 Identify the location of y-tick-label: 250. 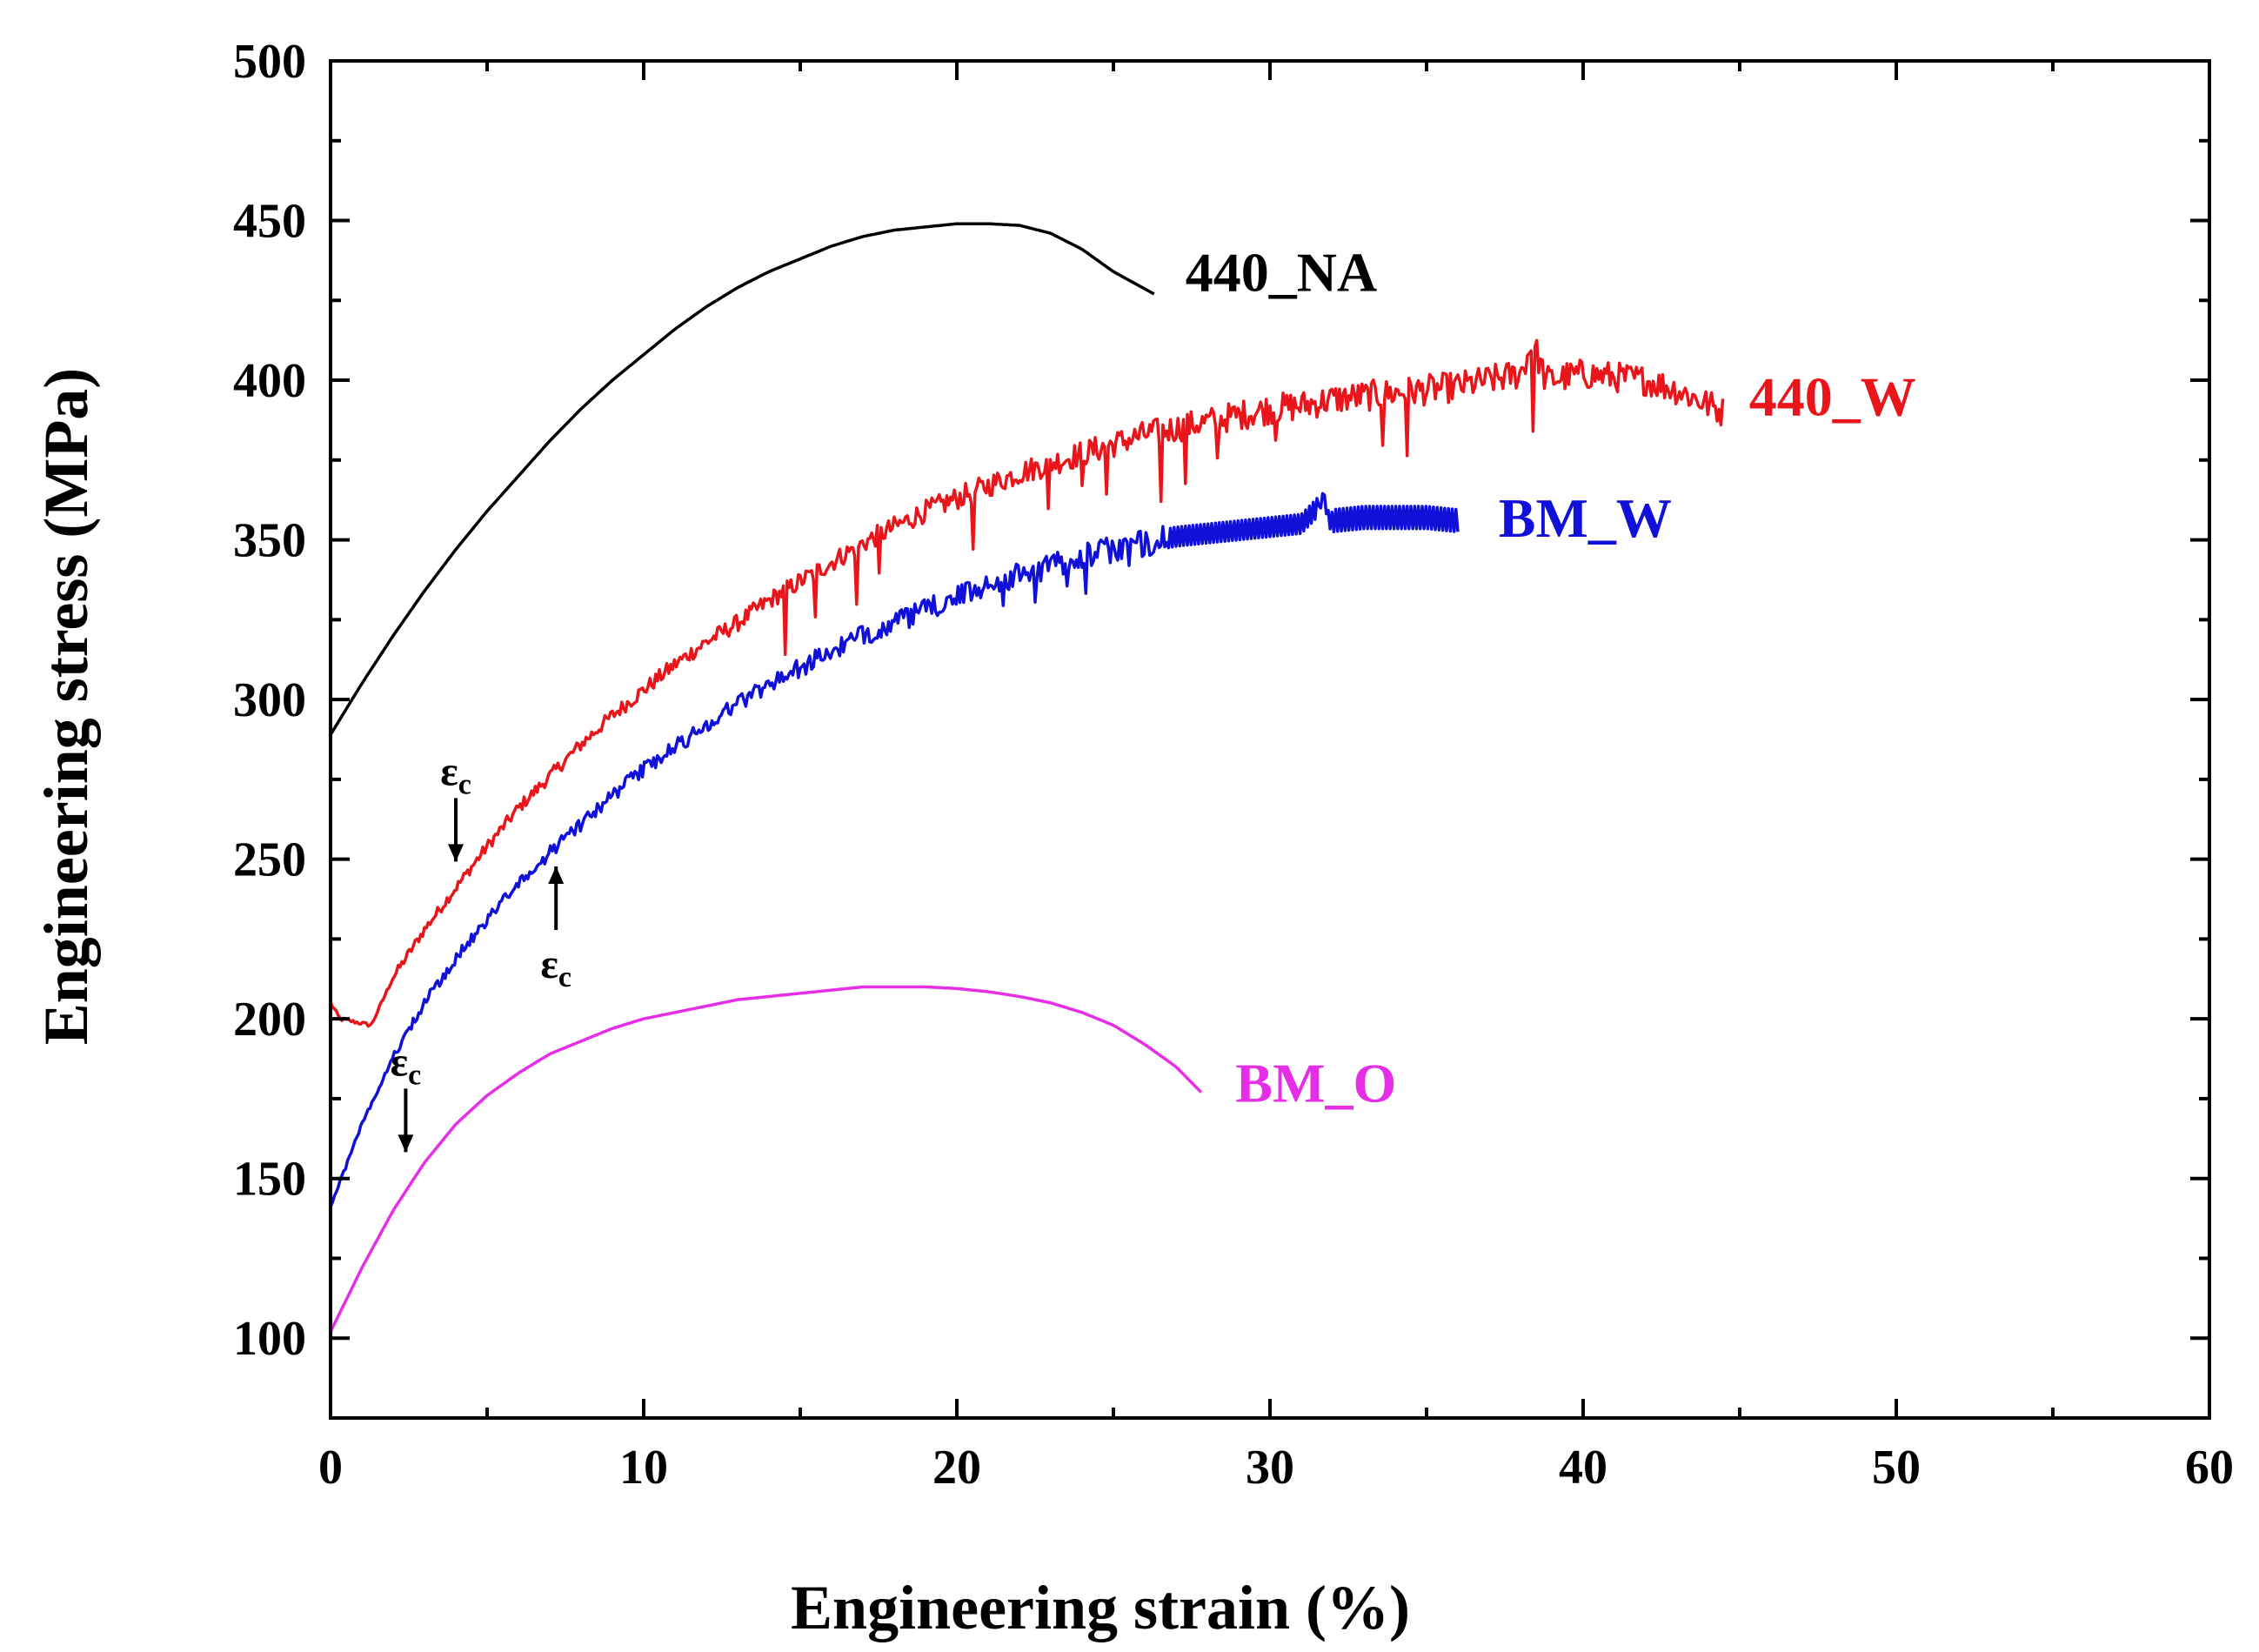
(269, 860).